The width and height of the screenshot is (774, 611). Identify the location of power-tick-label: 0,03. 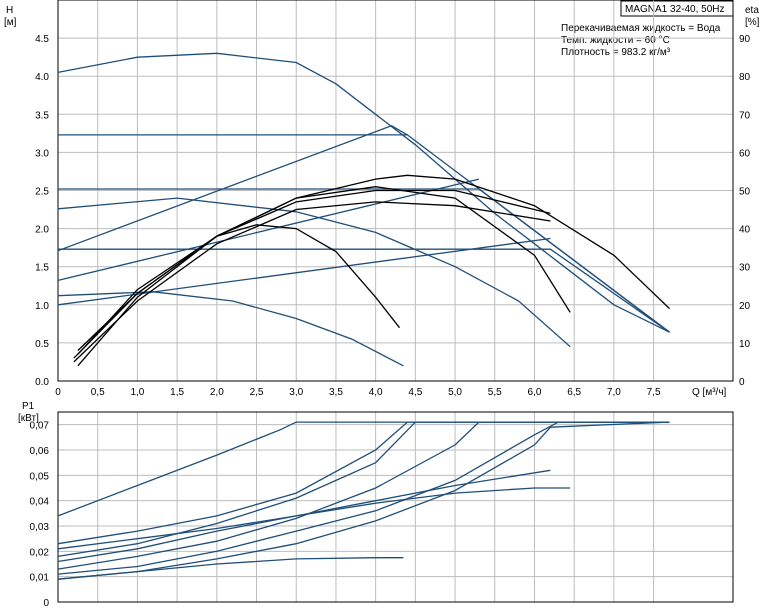
(40, 527).